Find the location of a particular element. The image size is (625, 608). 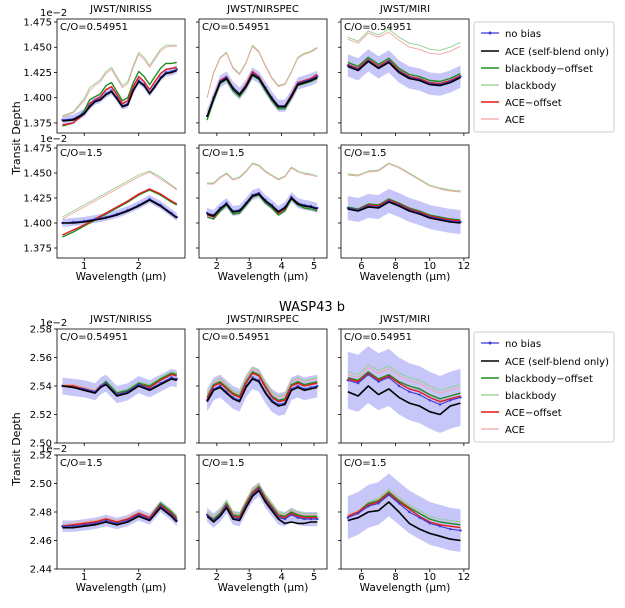

y-tick-label: 1.475 is located at coordinates (37, 149).